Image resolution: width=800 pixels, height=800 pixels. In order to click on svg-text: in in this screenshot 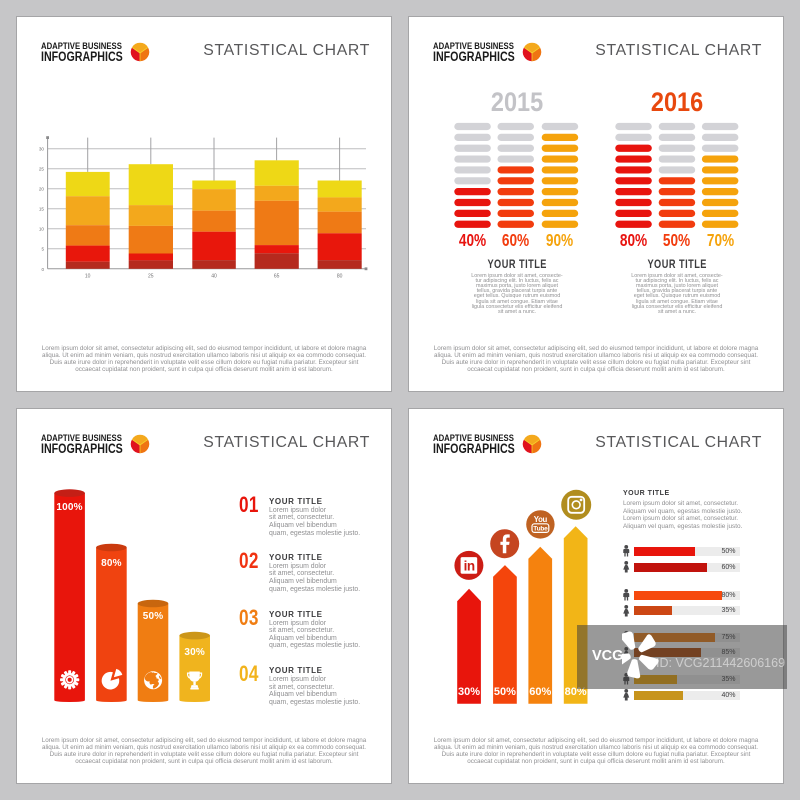, I will do `click(469, 565)`.